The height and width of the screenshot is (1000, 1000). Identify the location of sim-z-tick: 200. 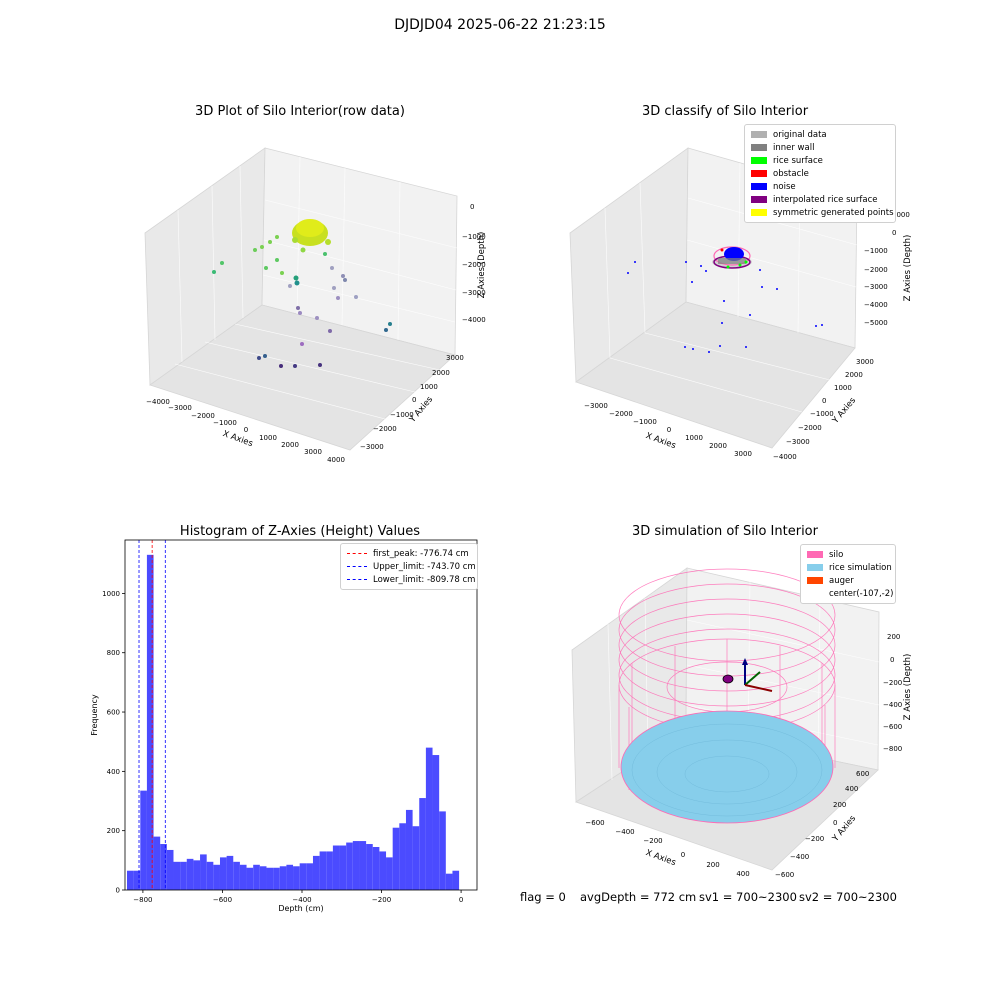
(893, 637).